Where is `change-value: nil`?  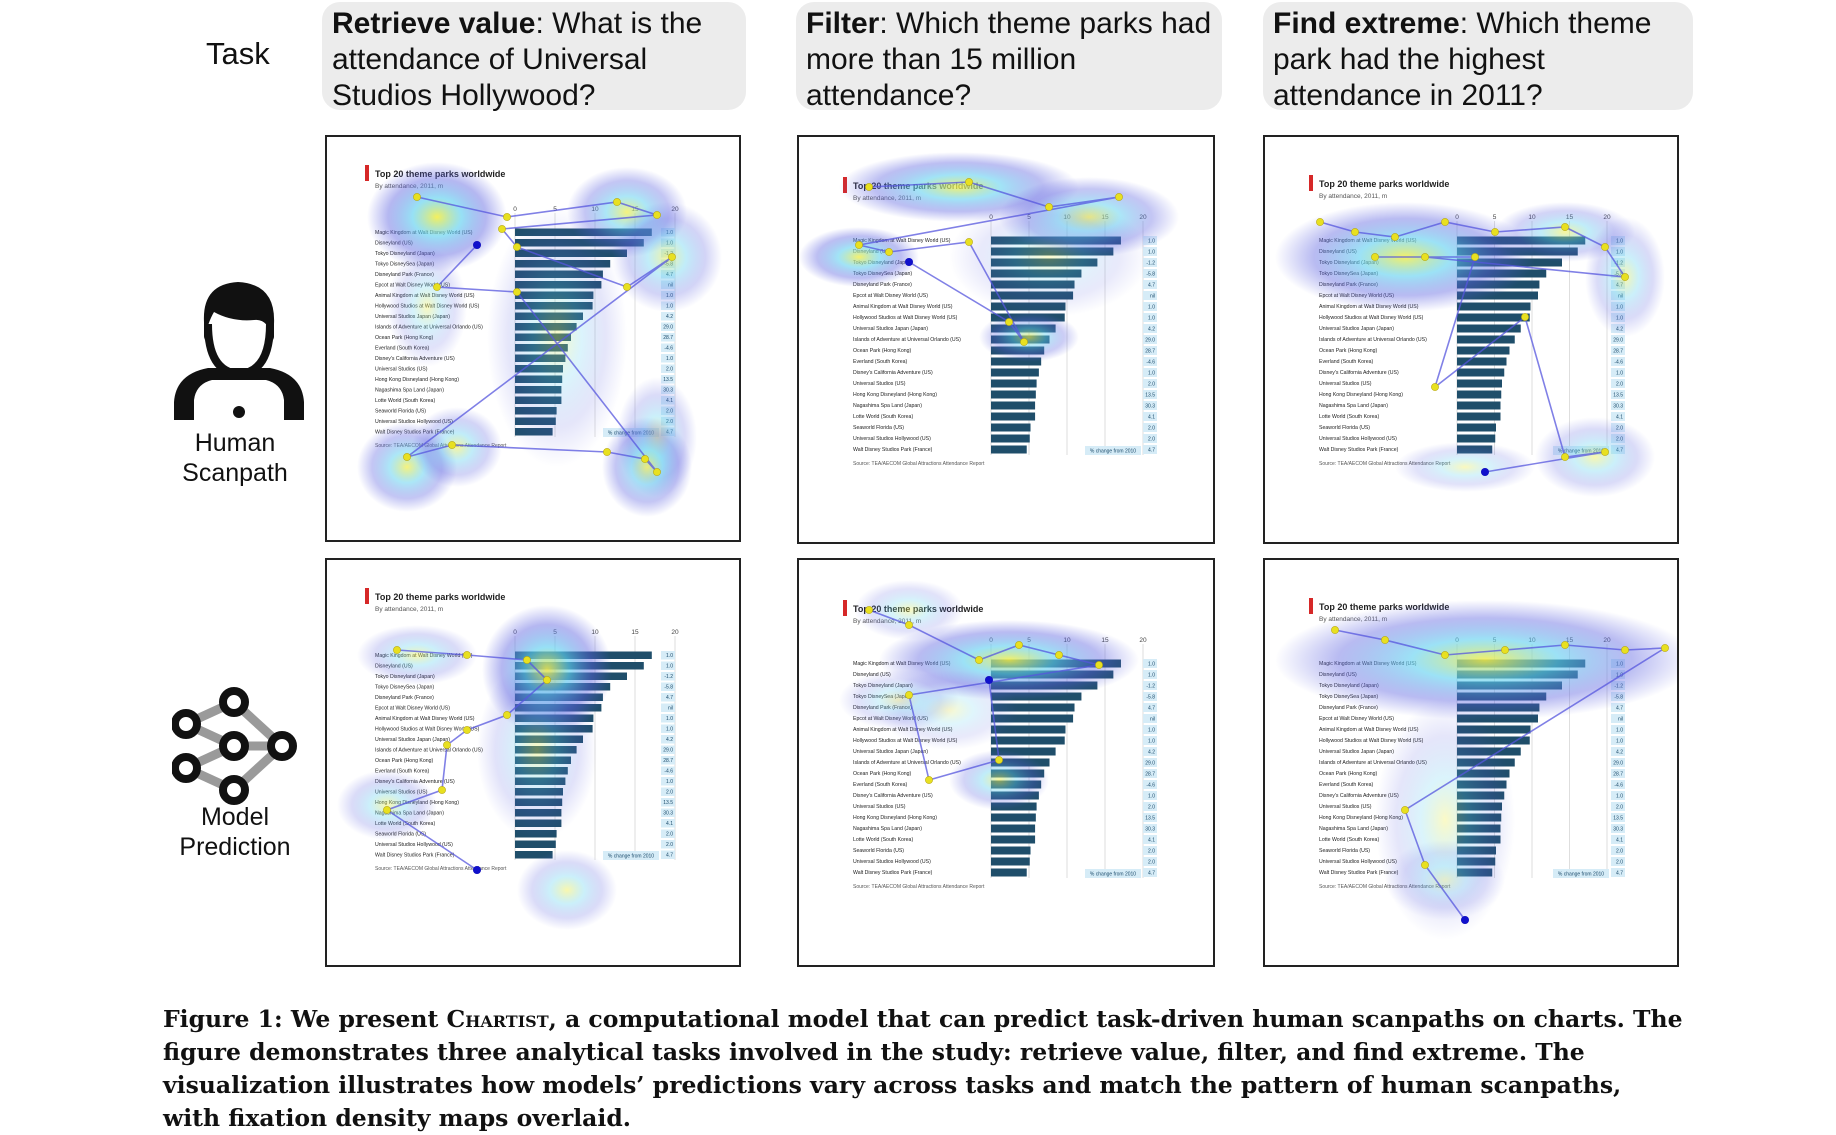
change-value: nil is located at coordinates (1620, 719).